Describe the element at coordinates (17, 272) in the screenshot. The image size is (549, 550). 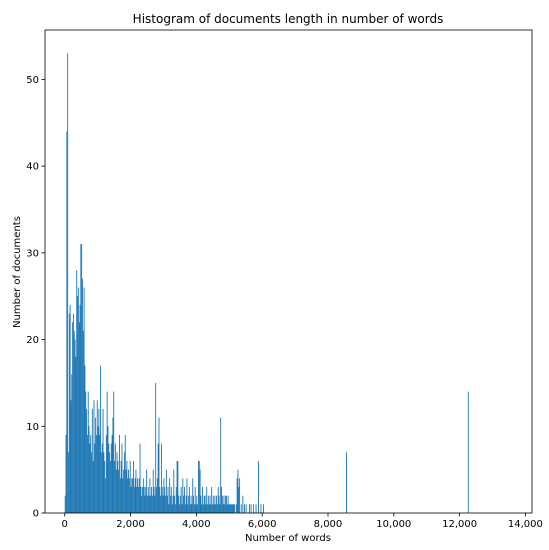
I see `y-axis-label: Number of documents` at that location.